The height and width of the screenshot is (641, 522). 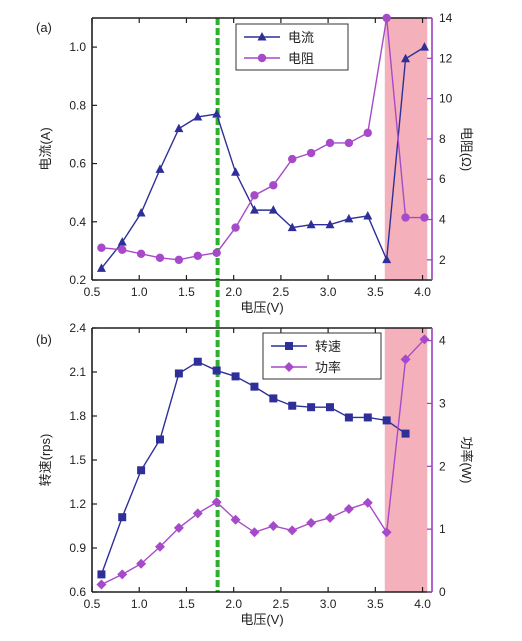 What do you see at coordinates (77, 592) in the screenshot?
I see `panel-b-y-left-tick-label: 0.6` at bounding box center [77, 592].